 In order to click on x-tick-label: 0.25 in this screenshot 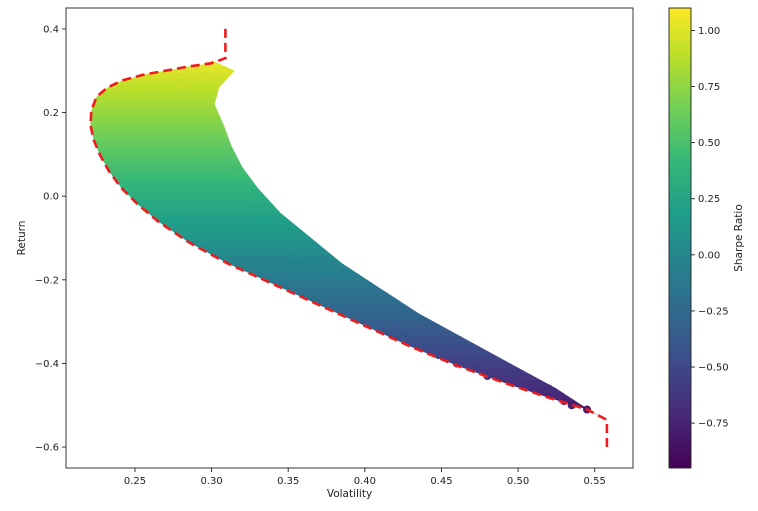, I will do `click(135, 481)`.